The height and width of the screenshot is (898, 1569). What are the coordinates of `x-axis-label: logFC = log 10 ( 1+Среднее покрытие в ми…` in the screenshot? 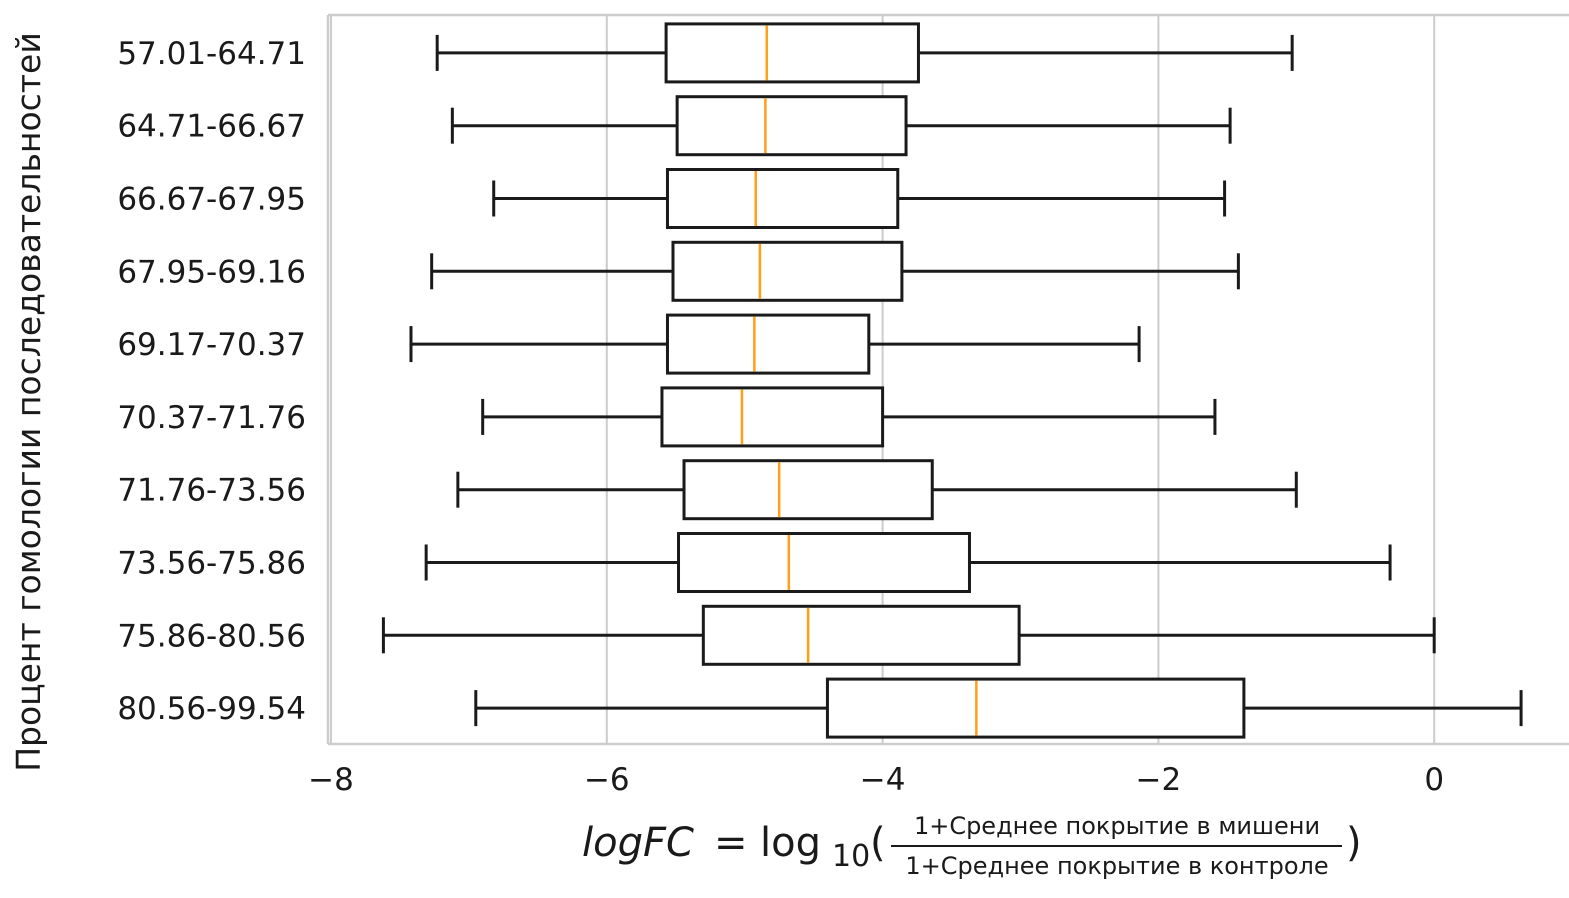 It's located at (972, 846).